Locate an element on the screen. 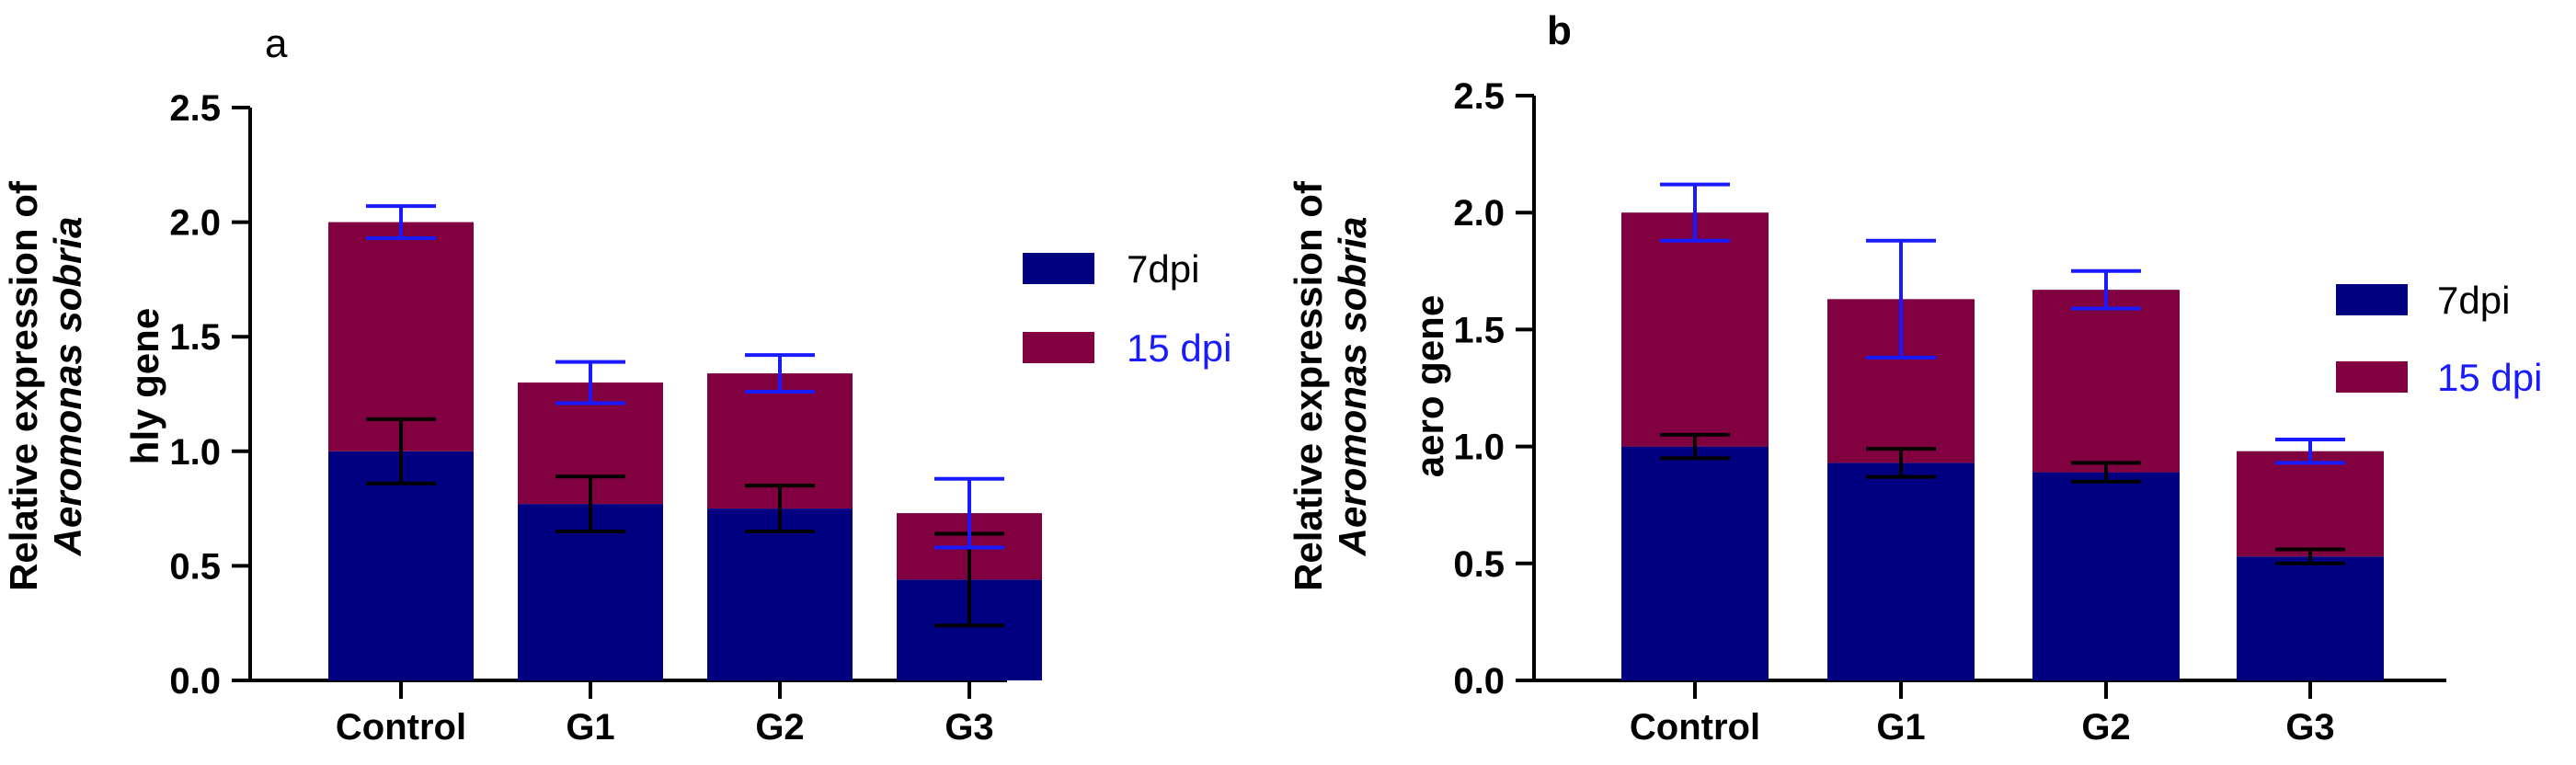  panel-label: a is located at coordinates (276, 43).